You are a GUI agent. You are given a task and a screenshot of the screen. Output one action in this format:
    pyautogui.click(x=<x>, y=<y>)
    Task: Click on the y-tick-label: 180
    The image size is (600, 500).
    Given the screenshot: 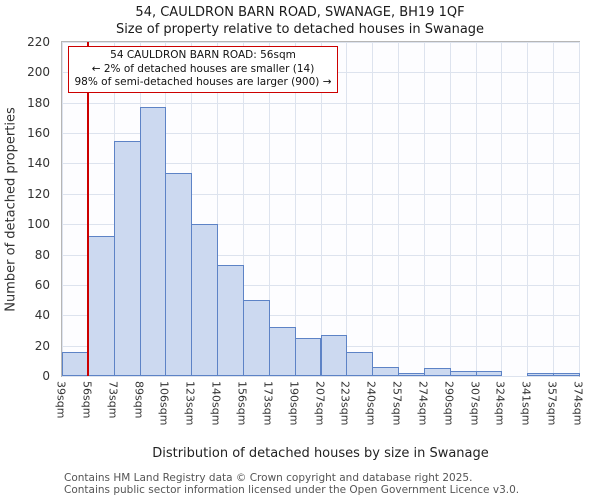 What is the action you would take?
    pyautogui.click(x=38, y=102)
    